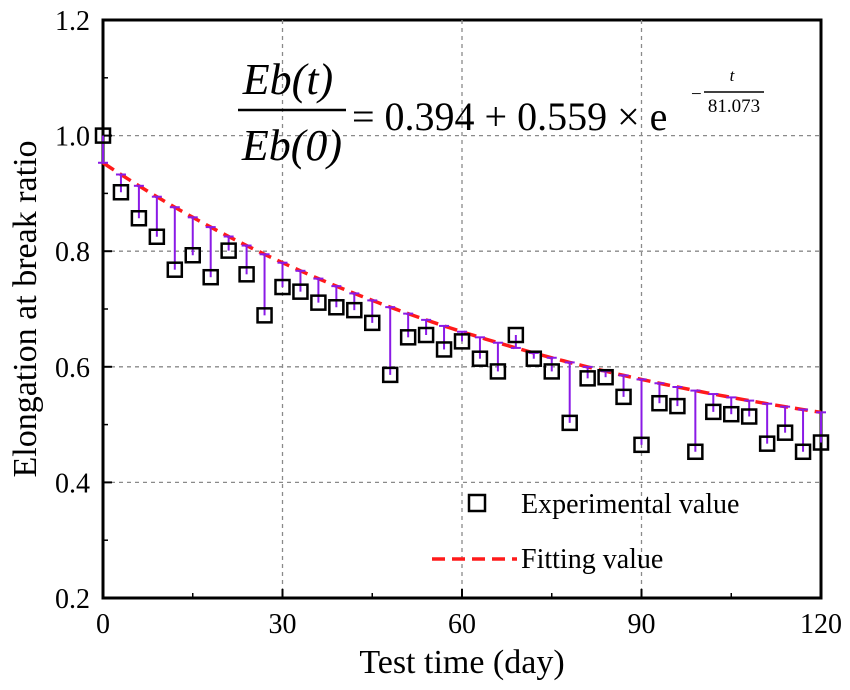 Image resolution: width=850 pixels, height=690 pixels. What do you see at coordinates (283, 624) in the screenshot?
I see `x-tick-label: 30` at bounding box center [283, 624].